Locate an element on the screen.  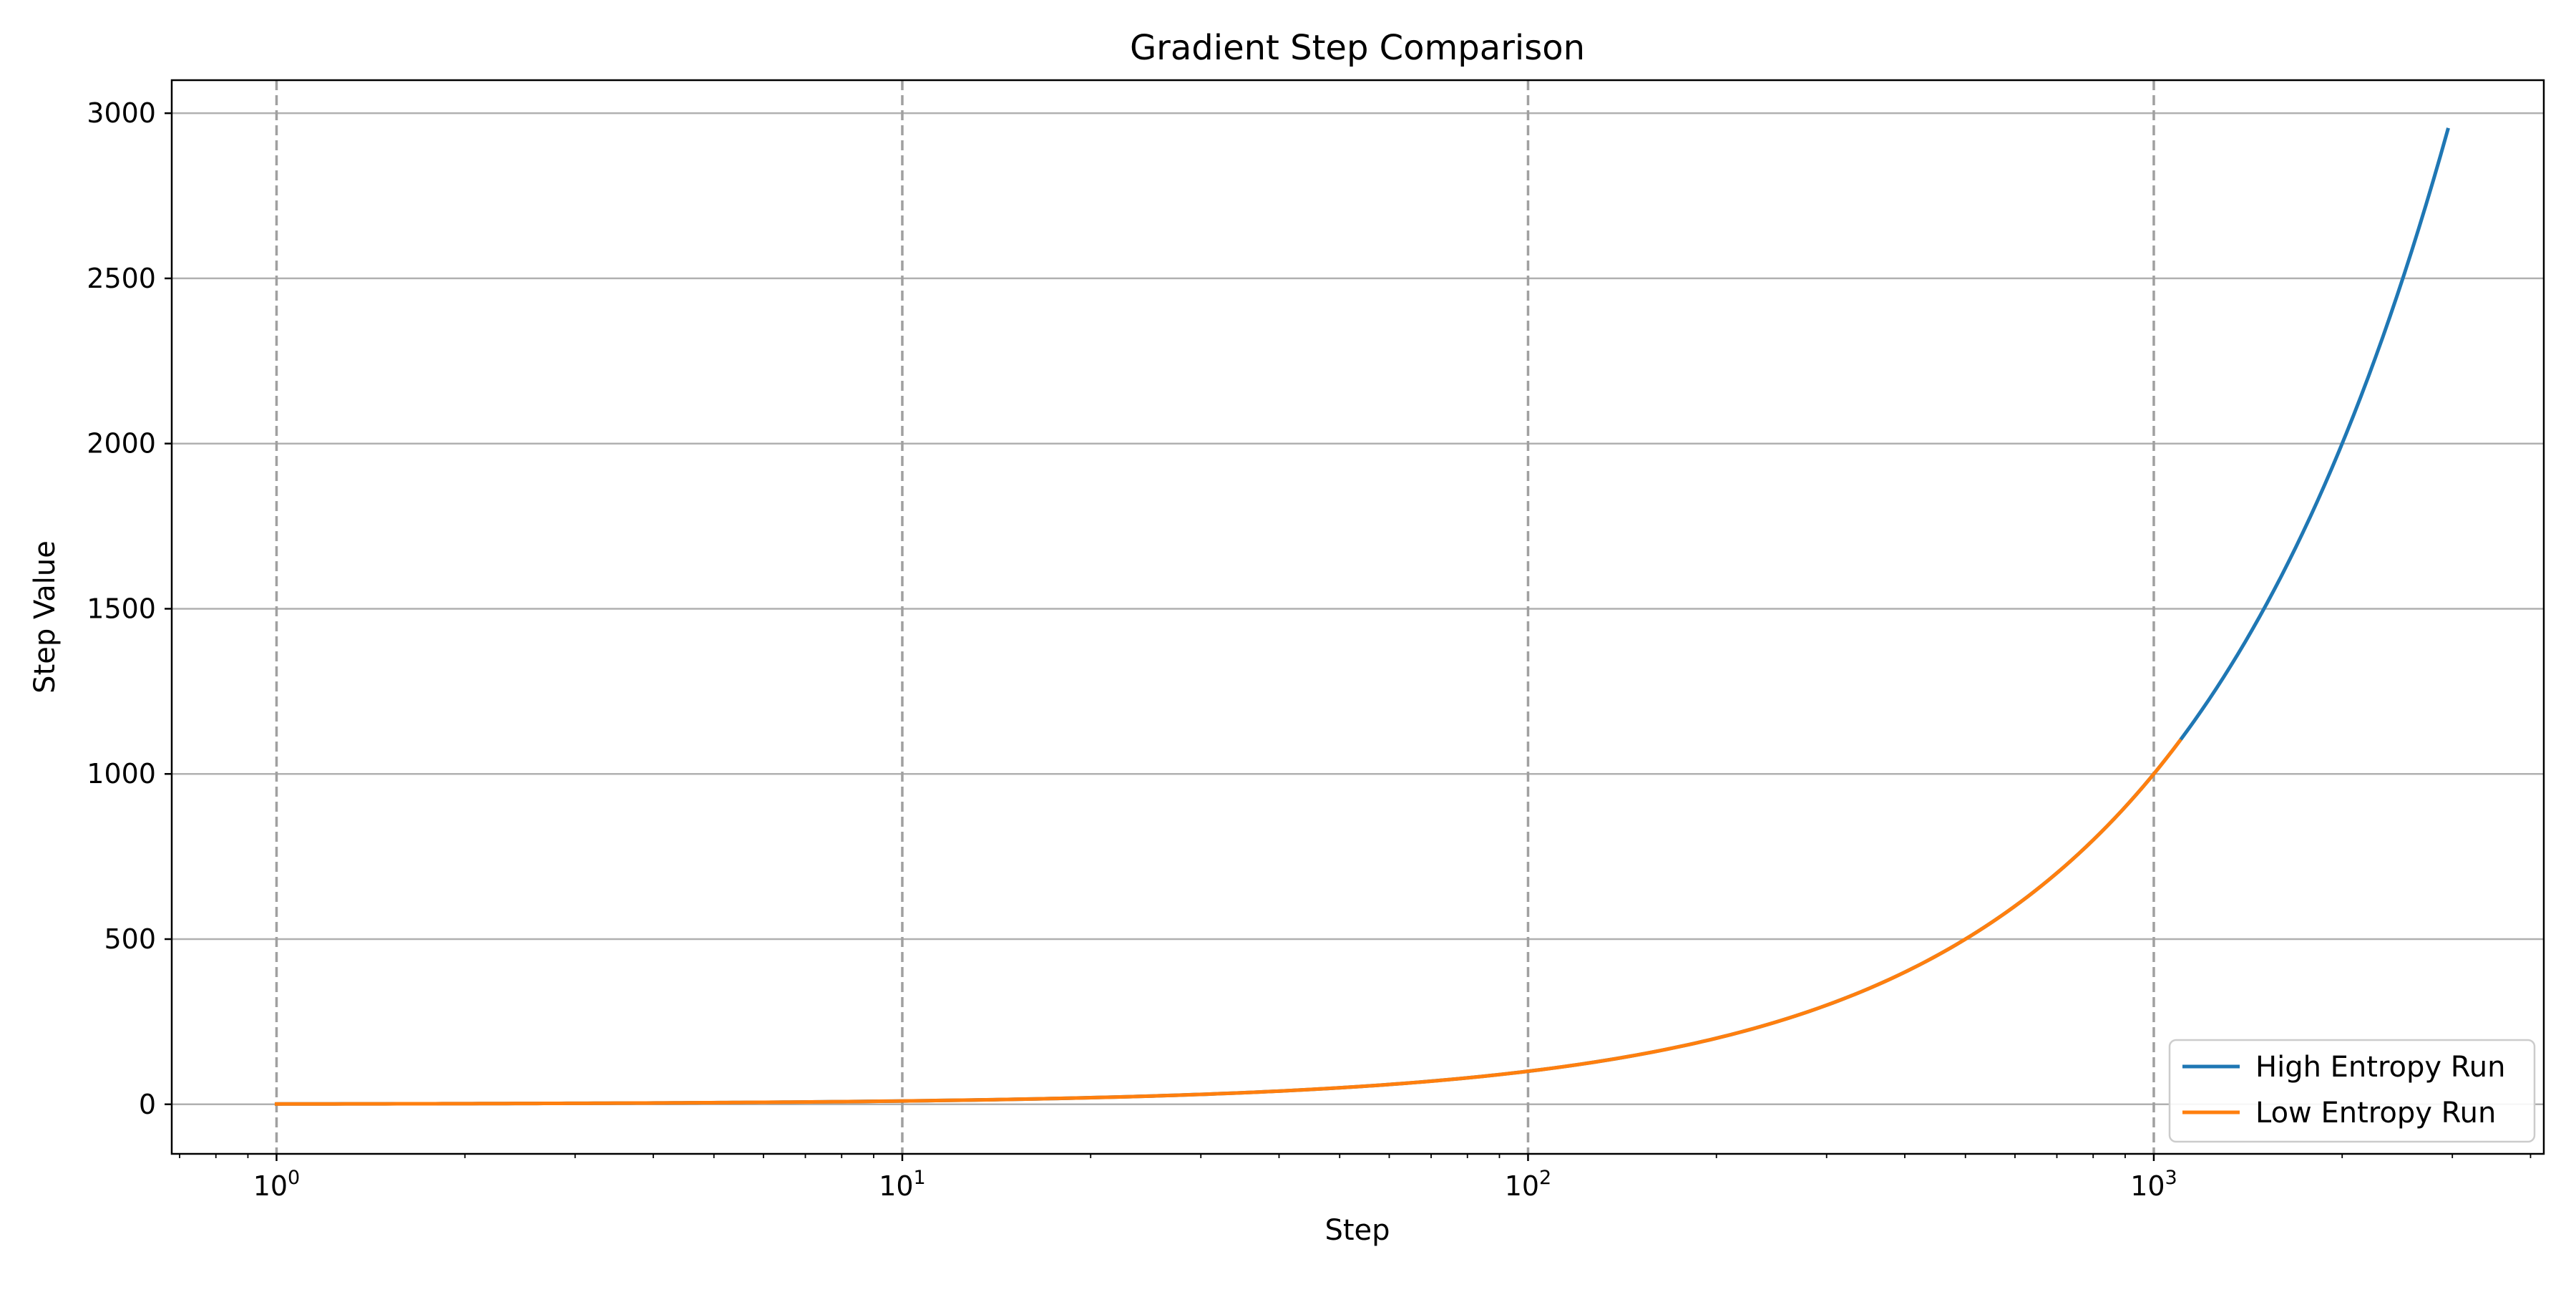
legend: High Entropy Run Low Entropy Run is located at coordinates (2352, 1091).